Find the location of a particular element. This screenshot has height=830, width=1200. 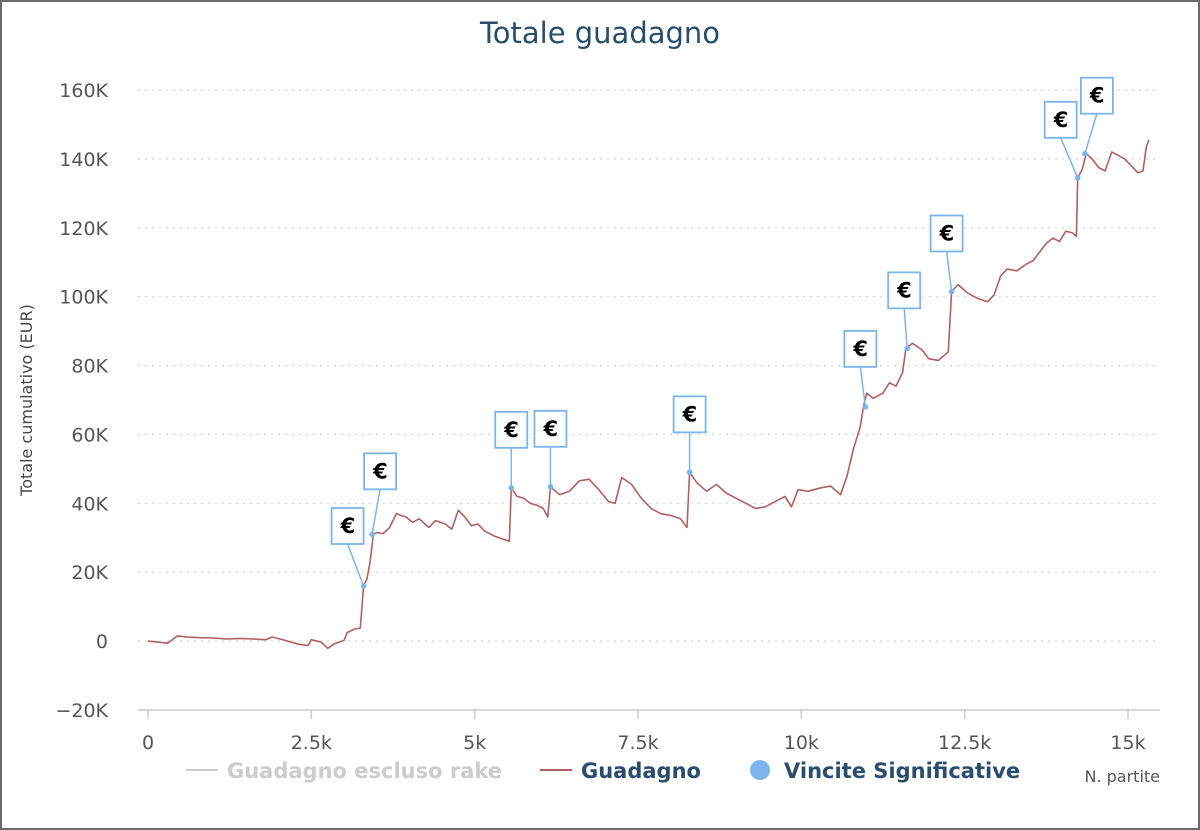

legend-item: Vincite Significative is located at coordinates (885, 771).